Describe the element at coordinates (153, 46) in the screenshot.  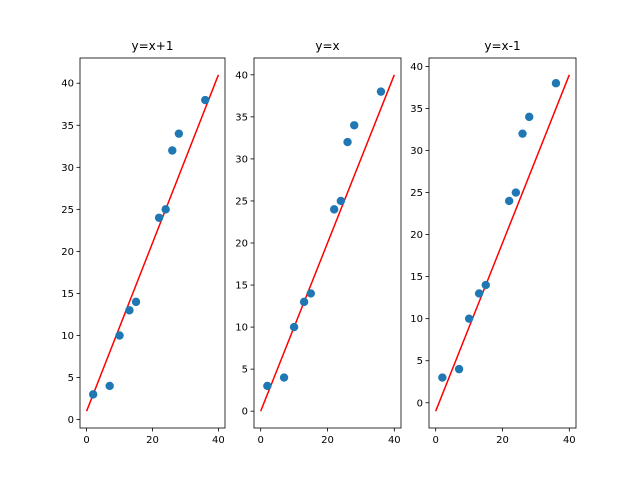
I see `subplot-title: y=x+1` at that location.